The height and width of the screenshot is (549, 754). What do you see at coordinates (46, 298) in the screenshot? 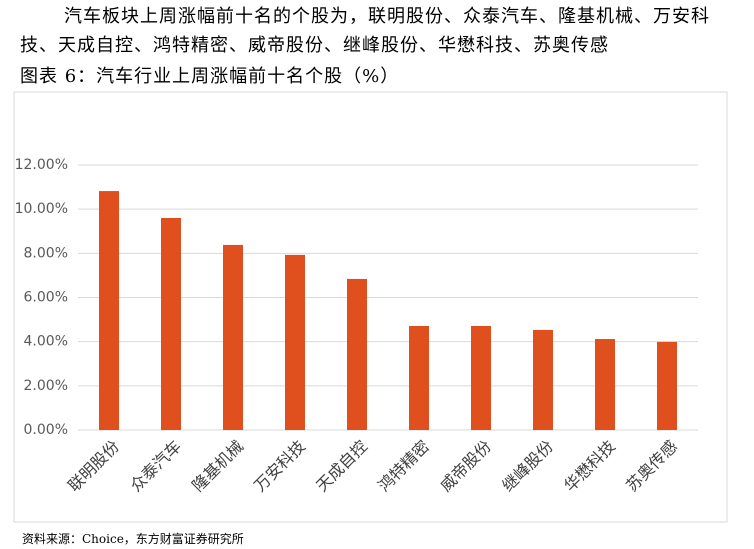
I see `y-tick-label: 6.00%` at bounding box center [46, 298].